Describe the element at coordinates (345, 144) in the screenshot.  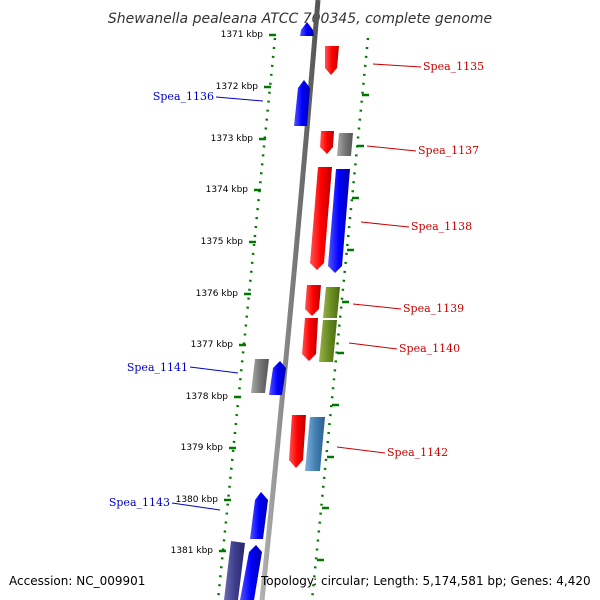
I see `gene-arrow-spea-1137-gray` at that location.